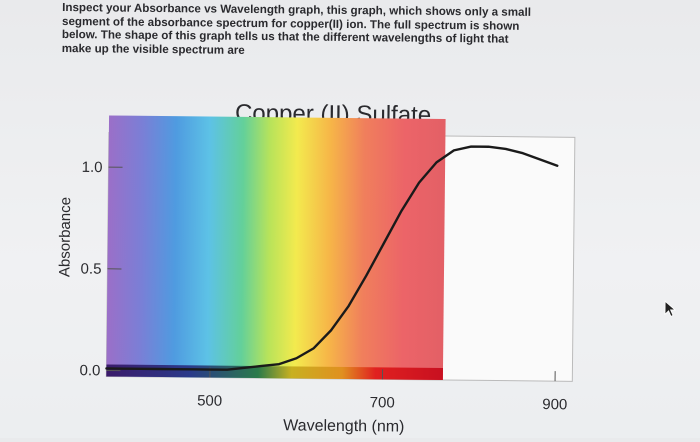 This screenshot has height=442, width=700. Describe the element at coordinates (92, 167) in the screenshot. I see `y-tick-label: 1.0` at that location.